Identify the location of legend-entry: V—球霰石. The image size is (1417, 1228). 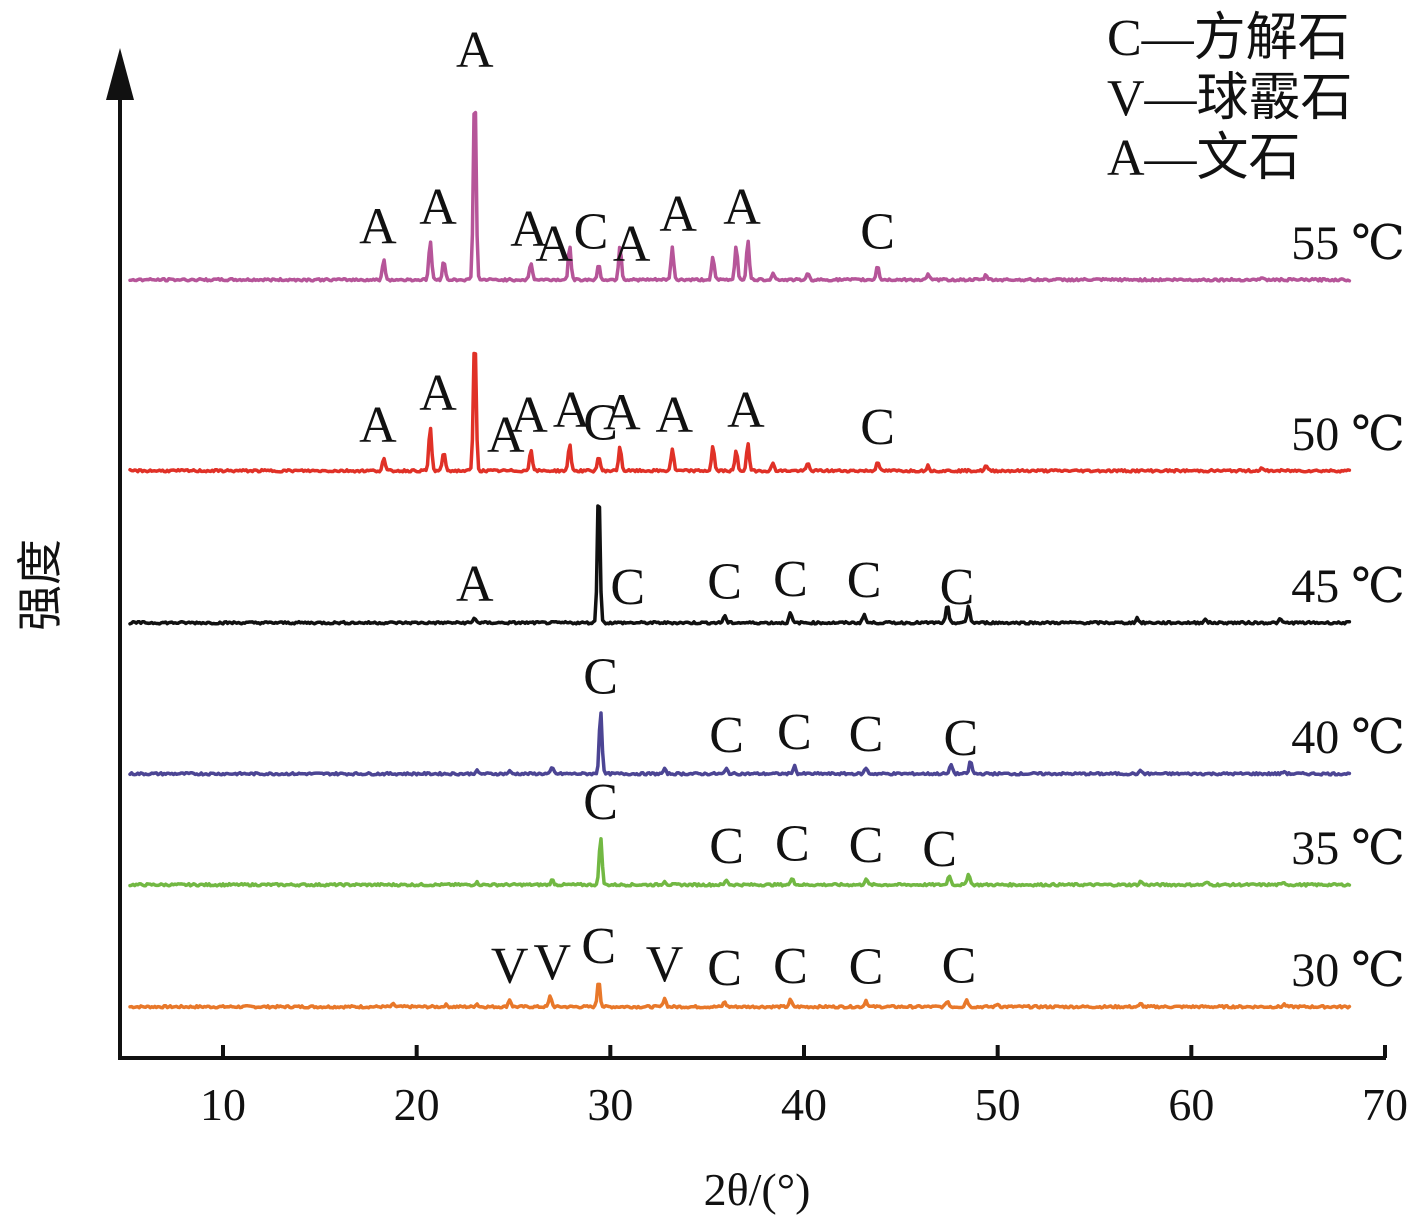
(1230, 98).